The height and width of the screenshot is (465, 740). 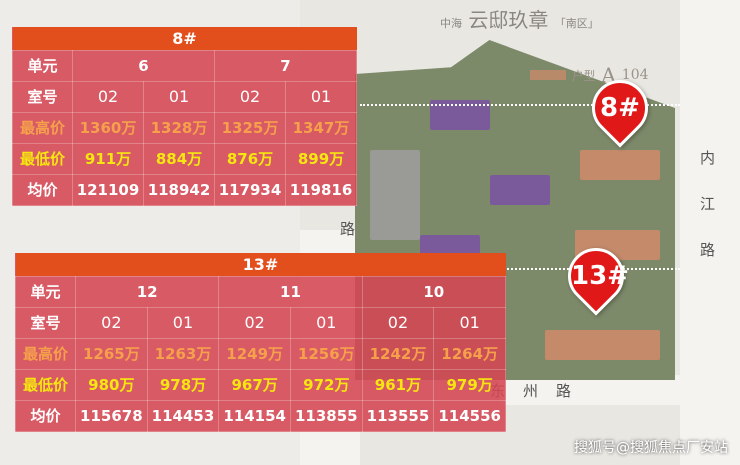 What do you see at coordinates (469, 384) in the screenshot?
I see `min-price-cell: 979万` at bounding box center [469, 384].